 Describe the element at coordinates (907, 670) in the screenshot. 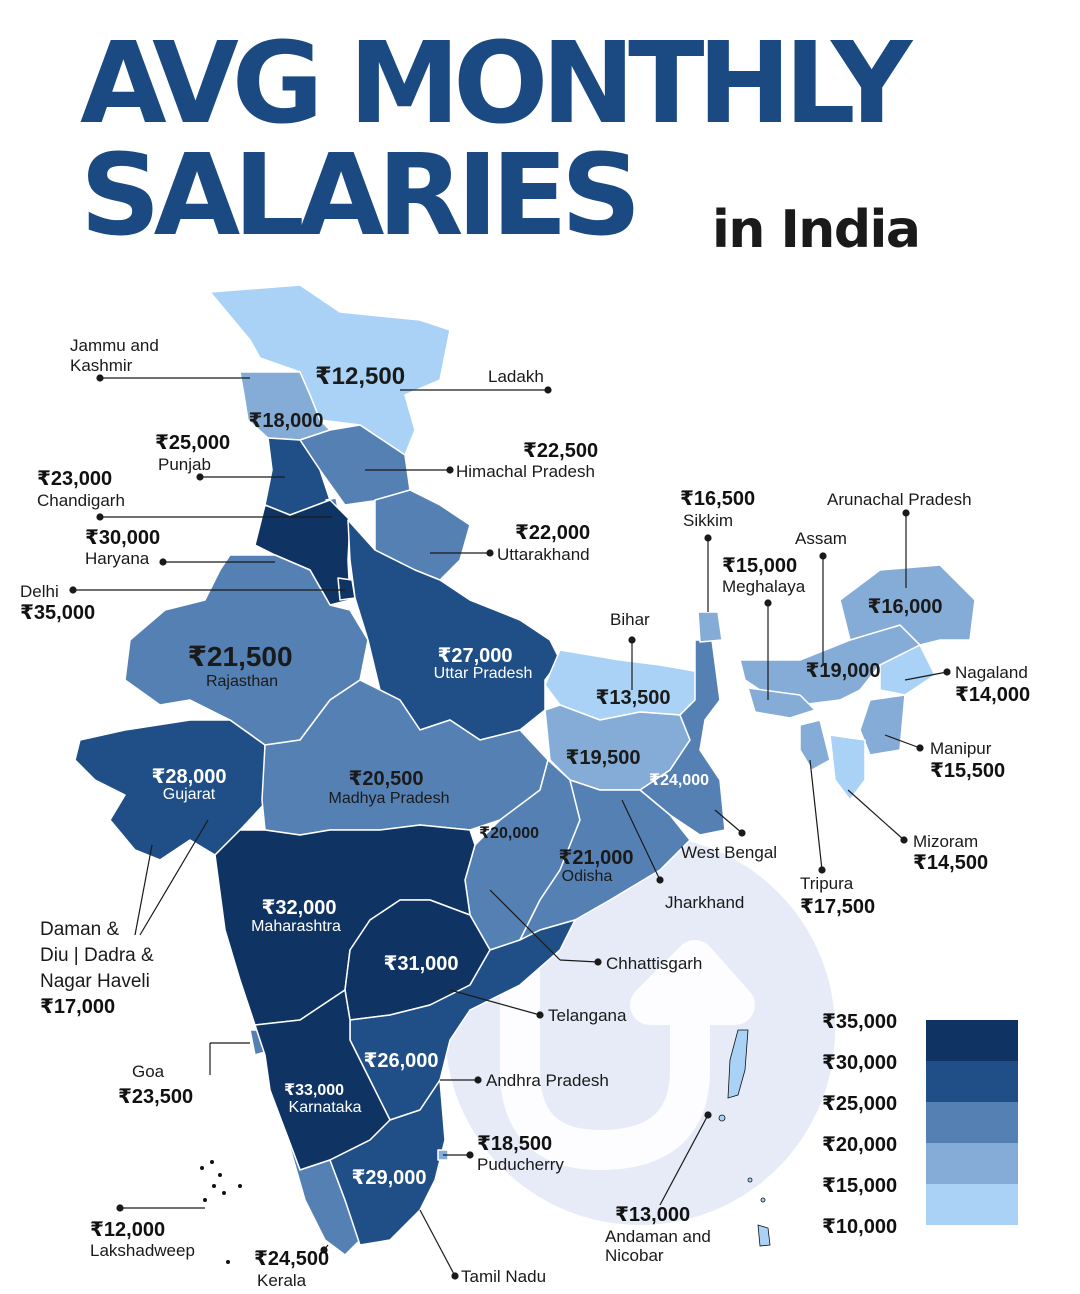

I see `region-nagaland` at that location.